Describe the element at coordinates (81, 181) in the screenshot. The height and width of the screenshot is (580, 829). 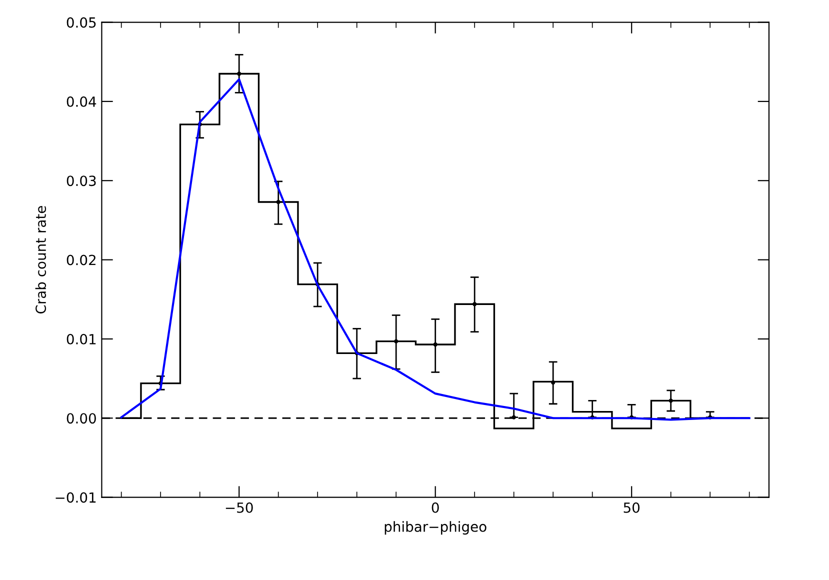
I see `y-tick-label: 0.03` at that location.